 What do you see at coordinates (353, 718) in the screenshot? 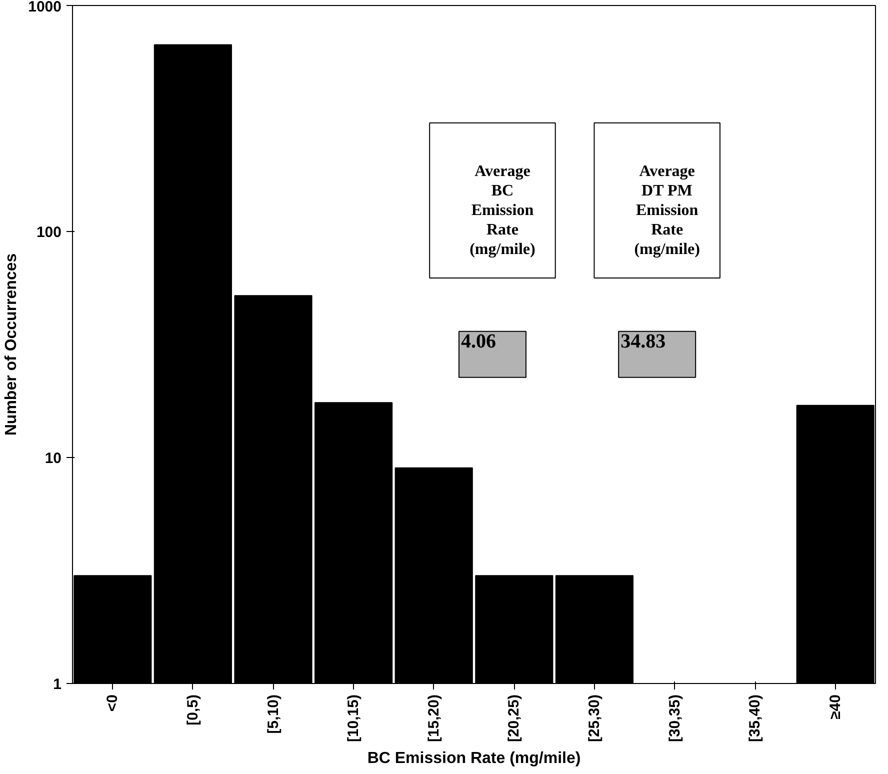
I see `x-tick-label: [10,15)` at bounding box center [353, 718].